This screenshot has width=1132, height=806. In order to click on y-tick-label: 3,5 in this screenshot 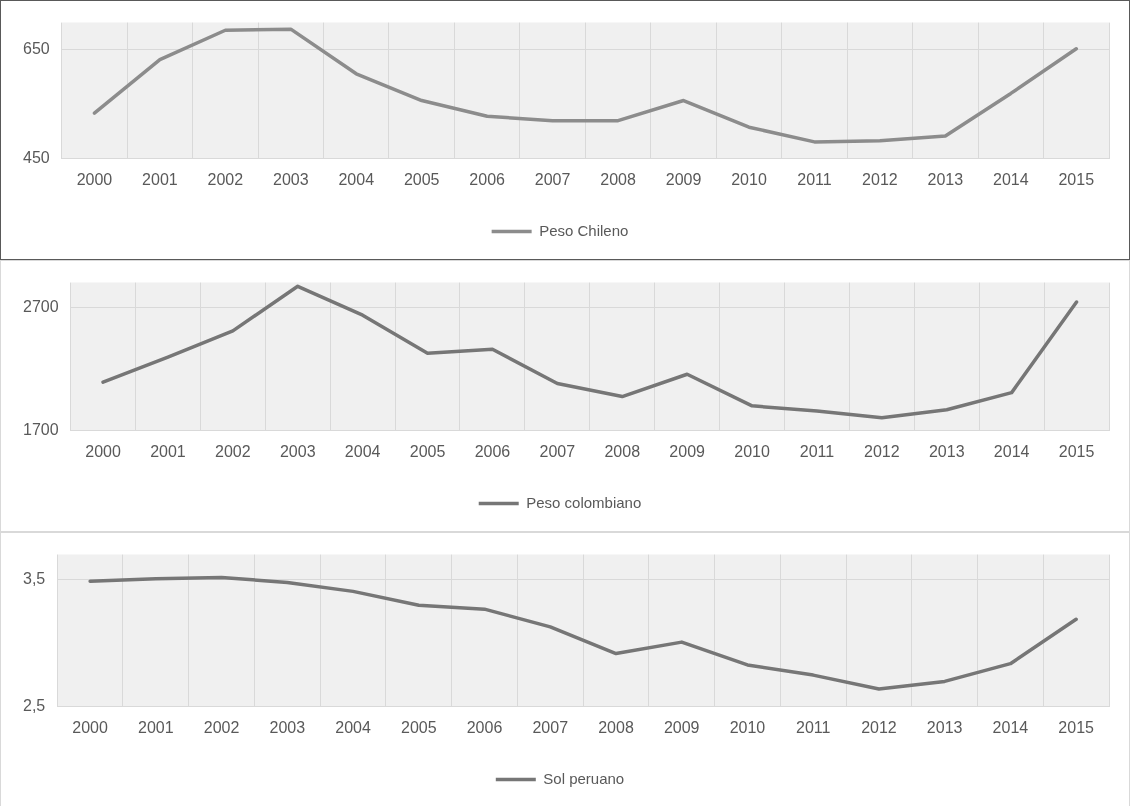, I will do `click(34, 579)`.